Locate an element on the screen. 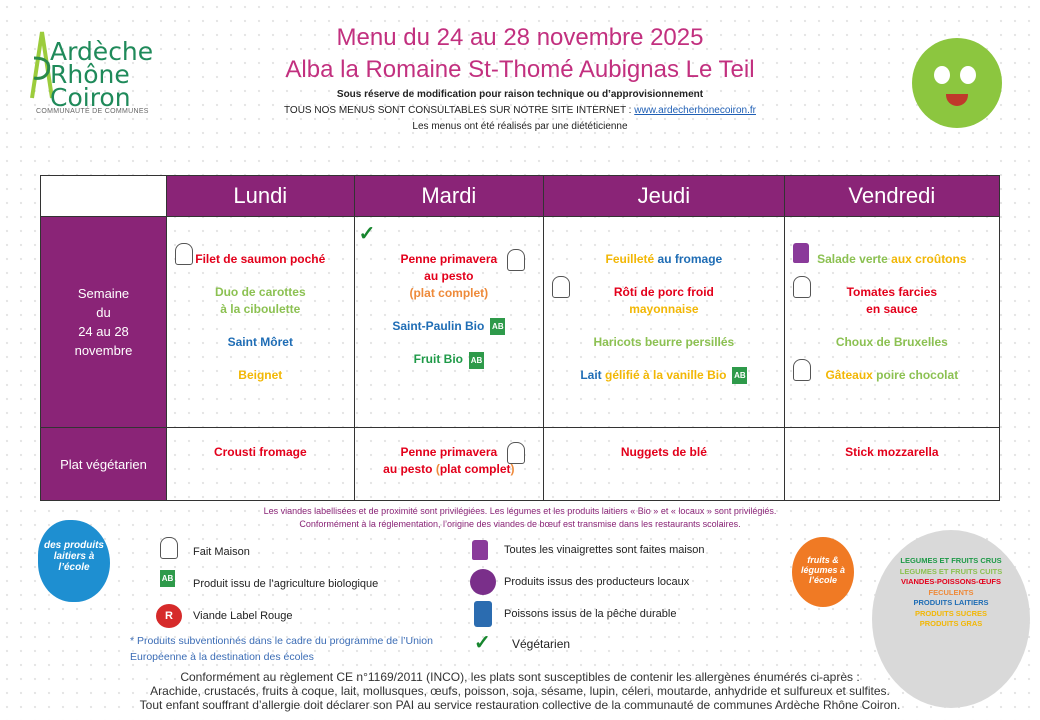 The width and height of the screenshot is (1040, 720). menu-item: Crousti fromage is located at coordinates (260, 452).